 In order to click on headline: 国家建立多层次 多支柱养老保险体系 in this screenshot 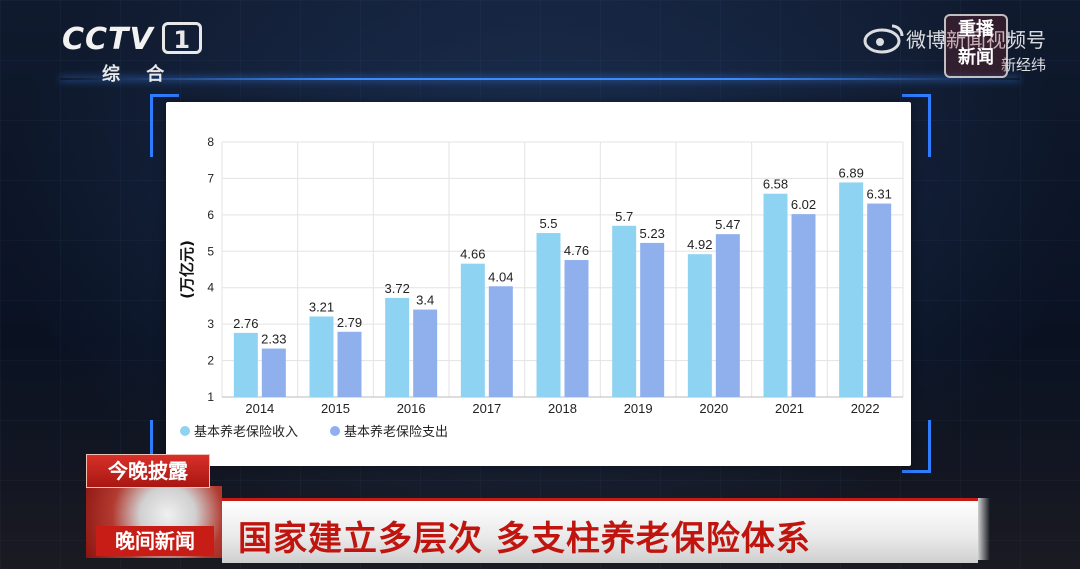, I will do `click(524, 539)`.